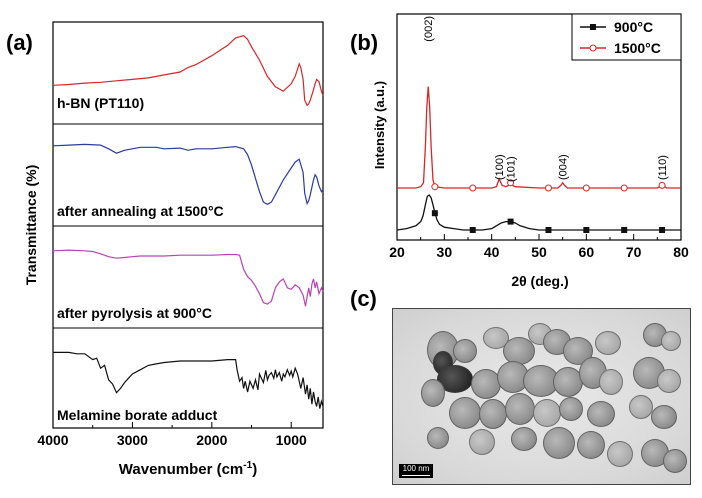 This screenshot has height=498, width=702. Describe the element at coordinates (429, 29) in the screenshot. I see `hkl-annotation: (002)` at that location.